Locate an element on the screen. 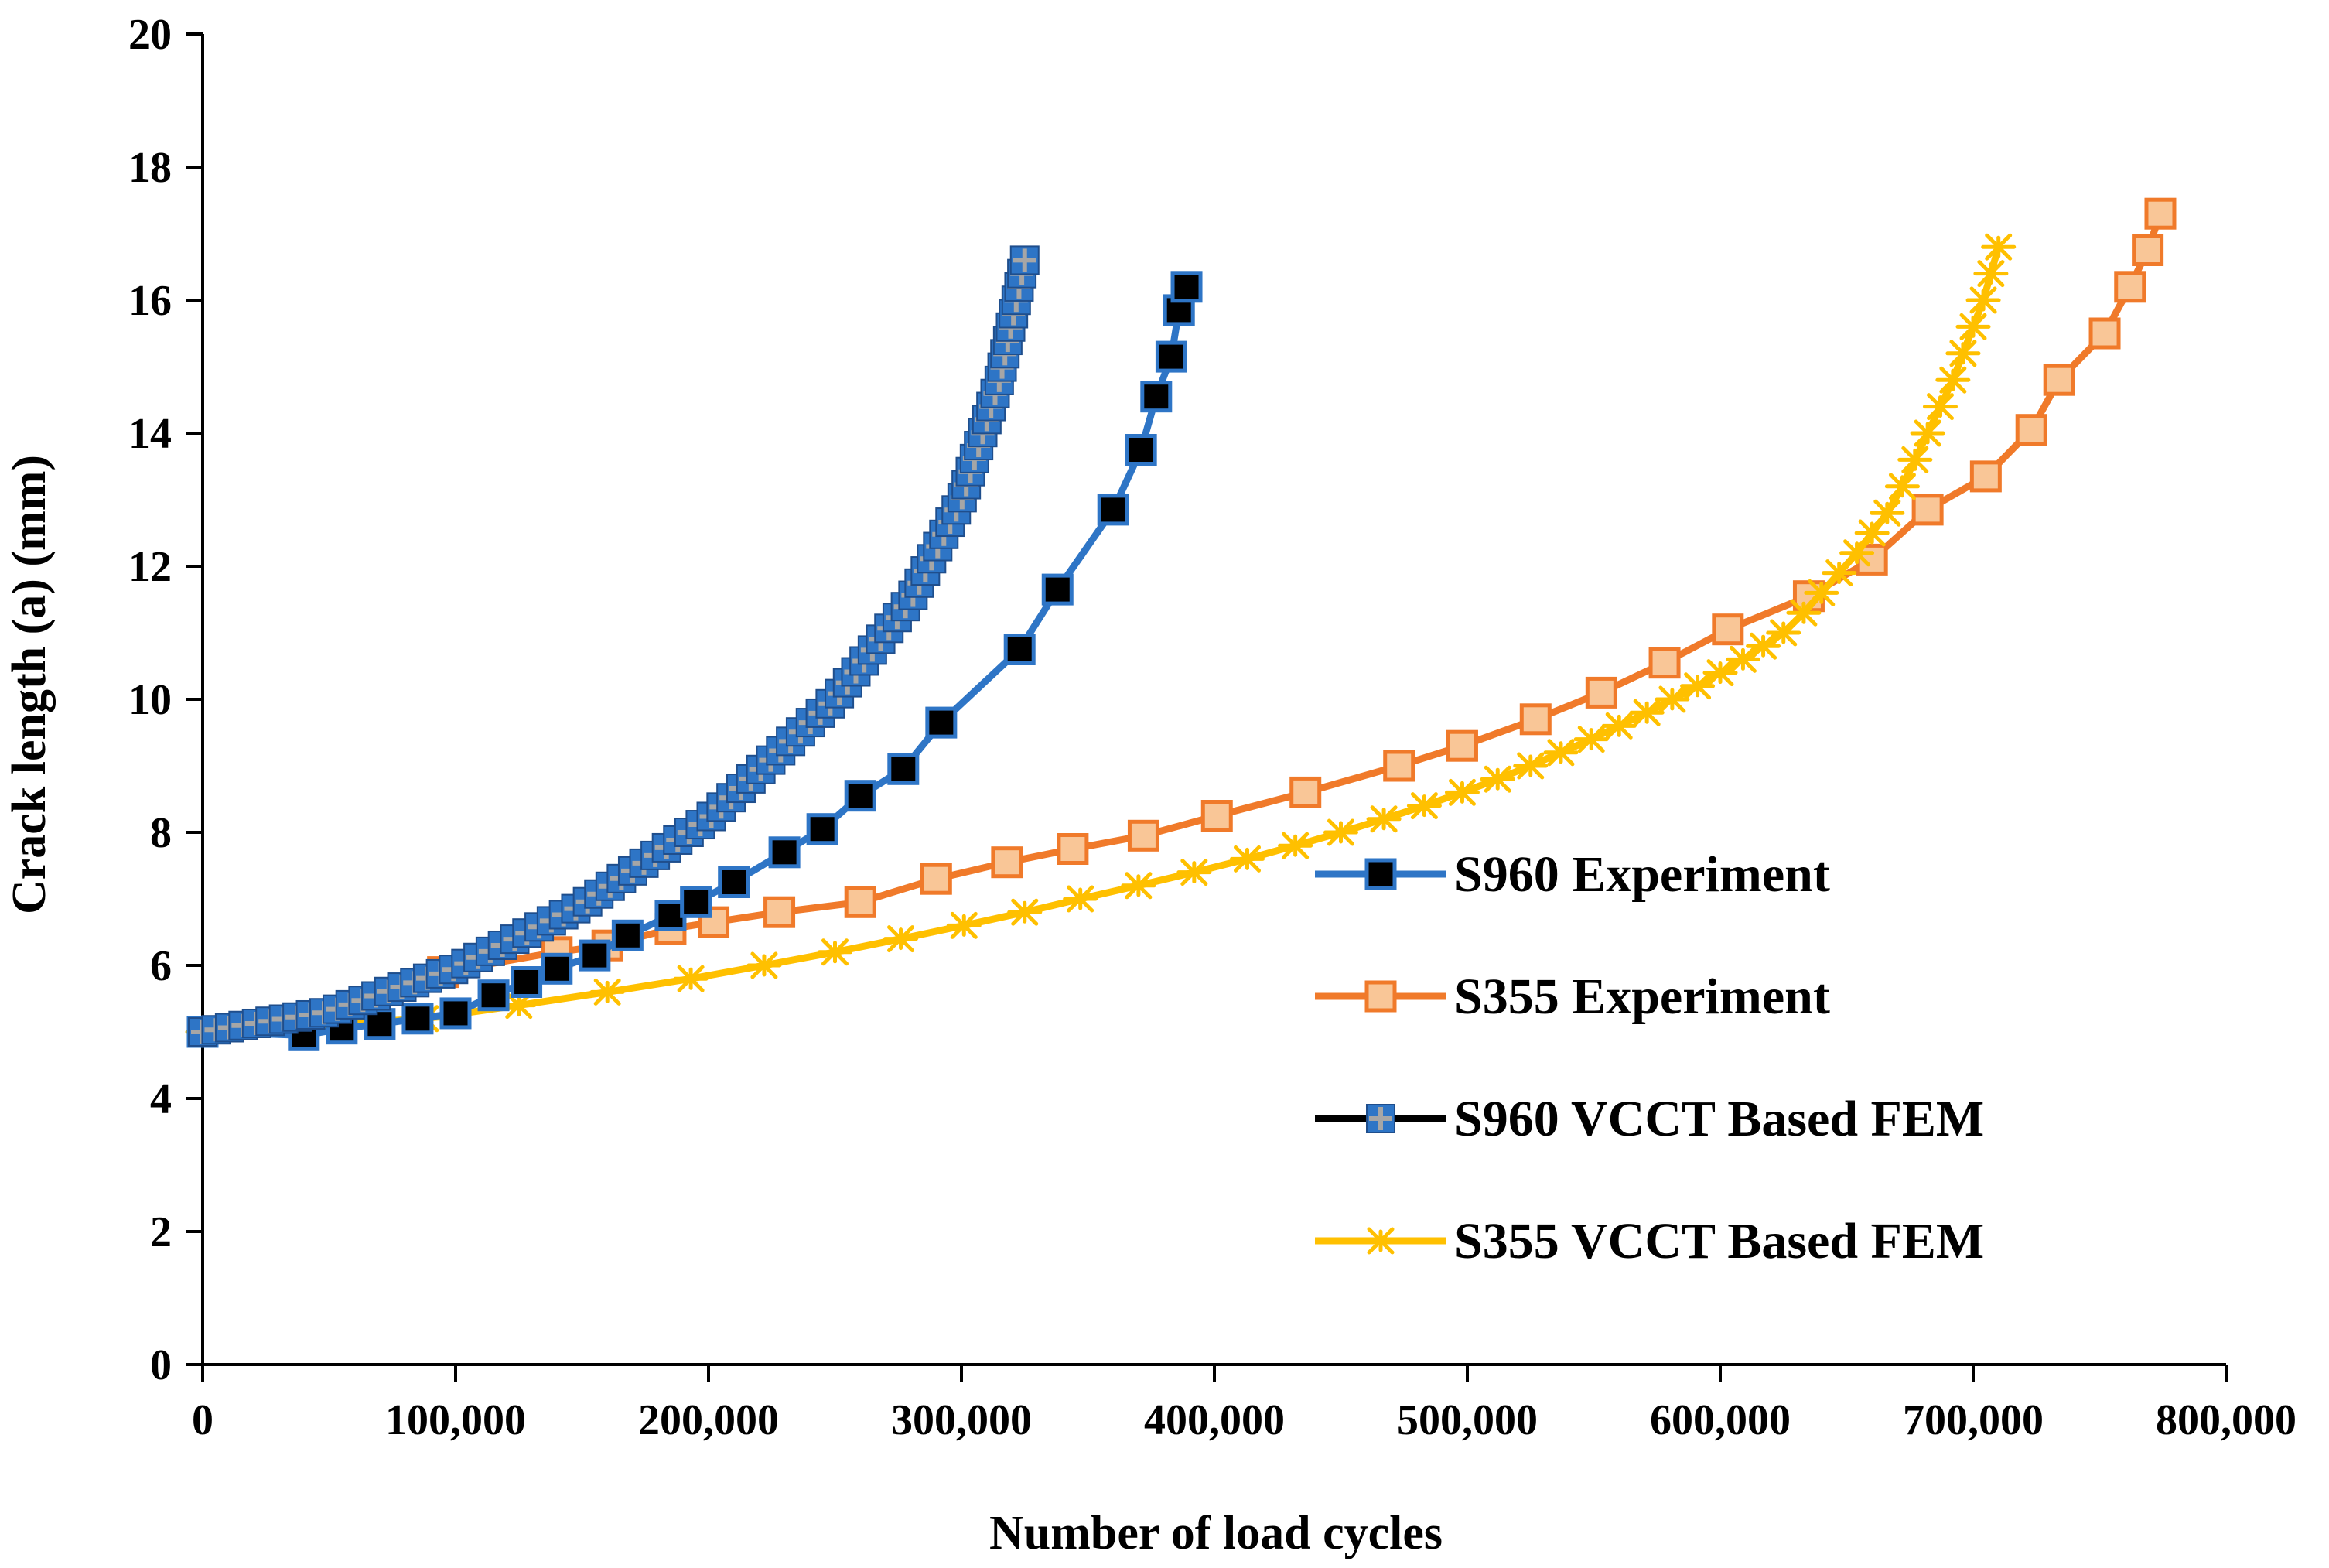 This screenshot has height=1568, width=2329. y-tick-label: 6 is located at coordinates (161, 966).